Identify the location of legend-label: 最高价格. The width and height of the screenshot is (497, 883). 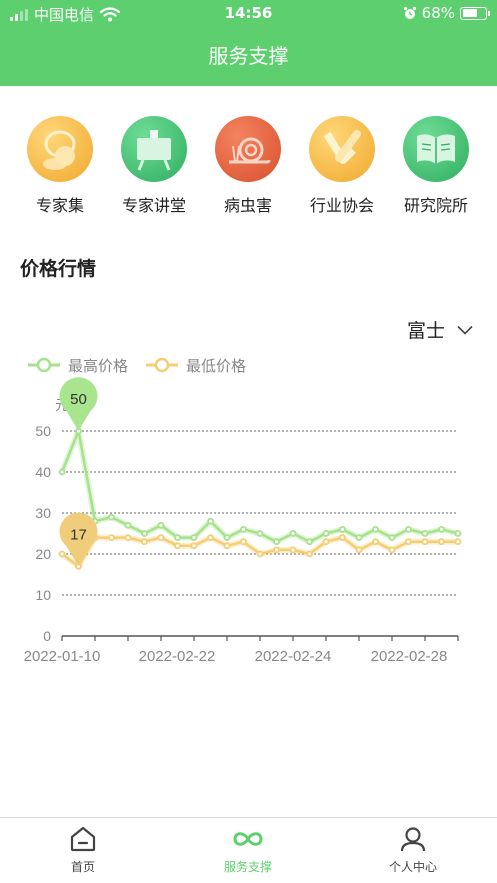
(98, 366).